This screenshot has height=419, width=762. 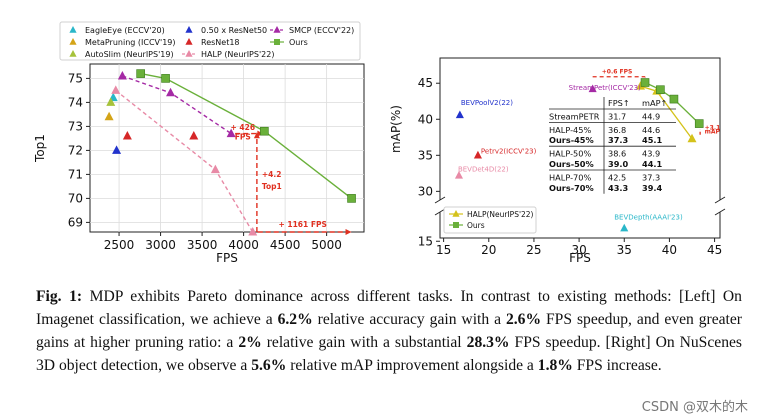 I want to click on left-y-tick-label: 75, so click(x=75, y=78).